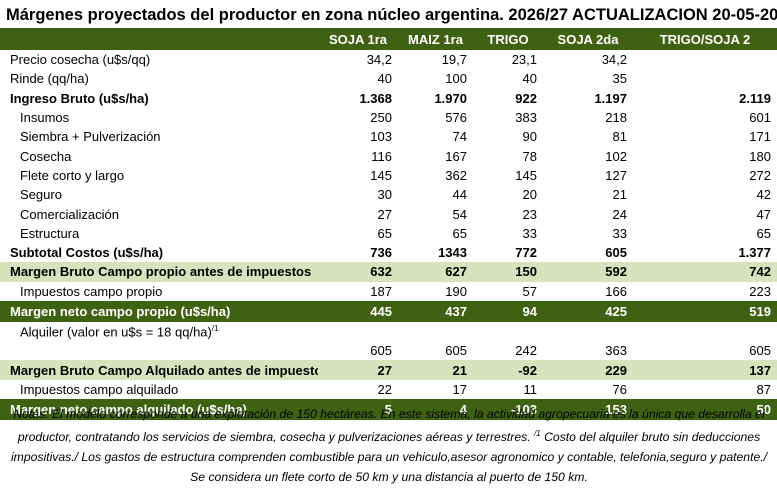 The height and width of the screenshot is (492, 777). What do you see at coordinates (459, 214) in the screenshot?
I see `cell-value: 54` at bounding box center [459, 214].